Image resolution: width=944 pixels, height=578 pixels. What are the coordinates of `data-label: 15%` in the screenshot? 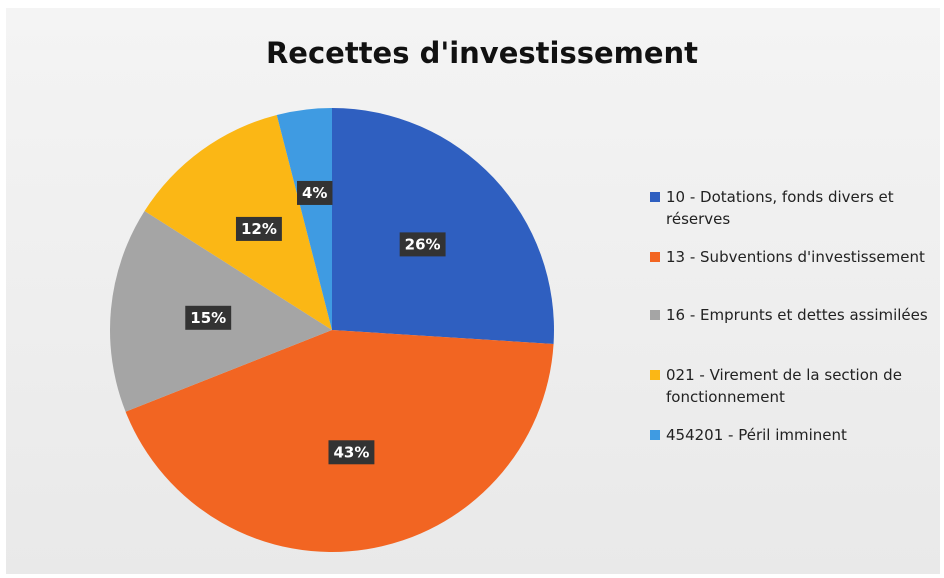 It's located at (208, 318).